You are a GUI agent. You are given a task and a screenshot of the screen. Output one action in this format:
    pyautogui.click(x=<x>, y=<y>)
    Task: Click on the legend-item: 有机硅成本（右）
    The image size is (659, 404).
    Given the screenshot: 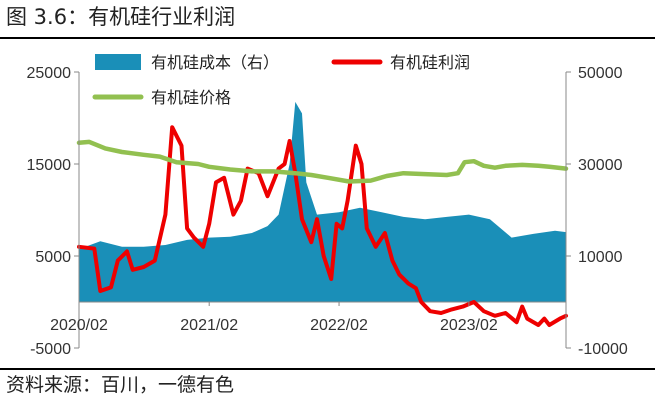 What is the action you would take?
    pyautogui.click(x=187, y=63)
    